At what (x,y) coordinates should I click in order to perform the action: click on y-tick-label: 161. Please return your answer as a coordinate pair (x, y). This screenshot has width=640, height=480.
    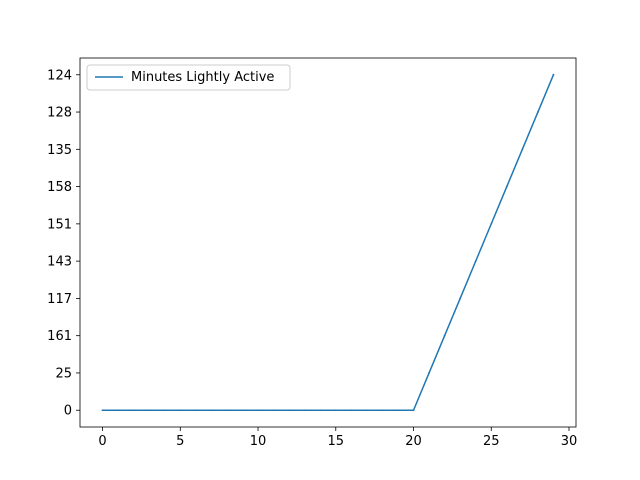
    Looking at the image, I should click on (59, 336).